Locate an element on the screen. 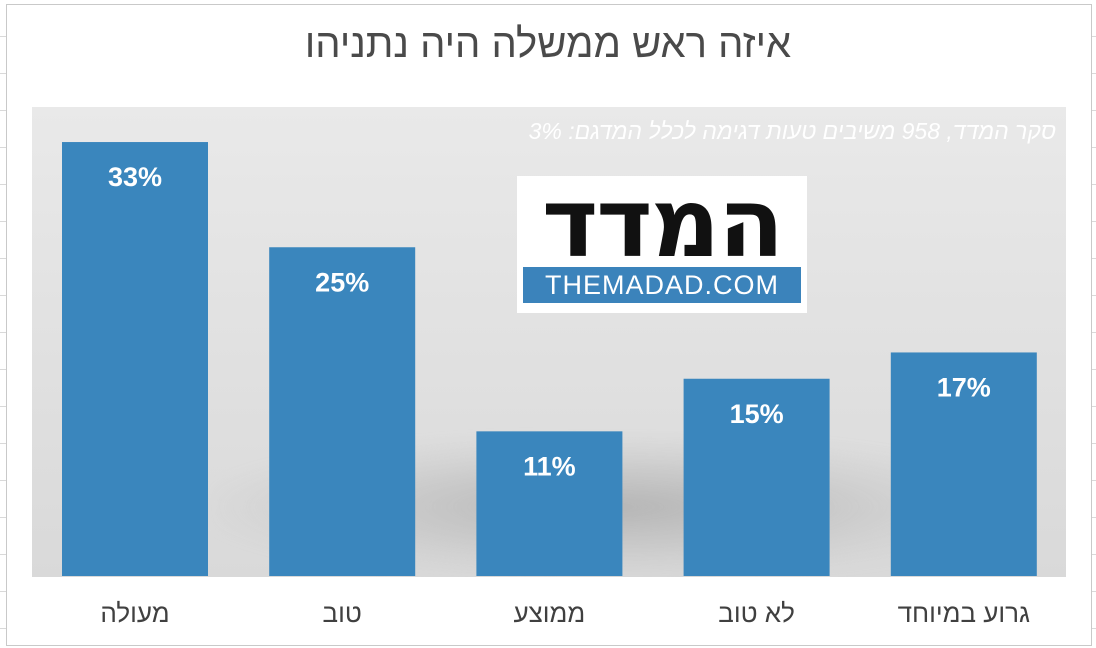  chart-title: איזה ראש ממשלה היה נתניהו is located at coordinates (548, 44).